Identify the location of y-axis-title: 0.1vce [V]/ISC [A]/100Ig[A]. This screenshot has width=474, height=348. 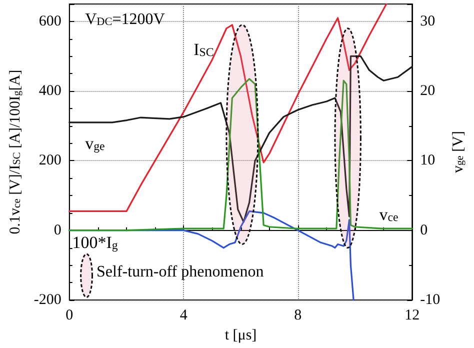
(16, 152).